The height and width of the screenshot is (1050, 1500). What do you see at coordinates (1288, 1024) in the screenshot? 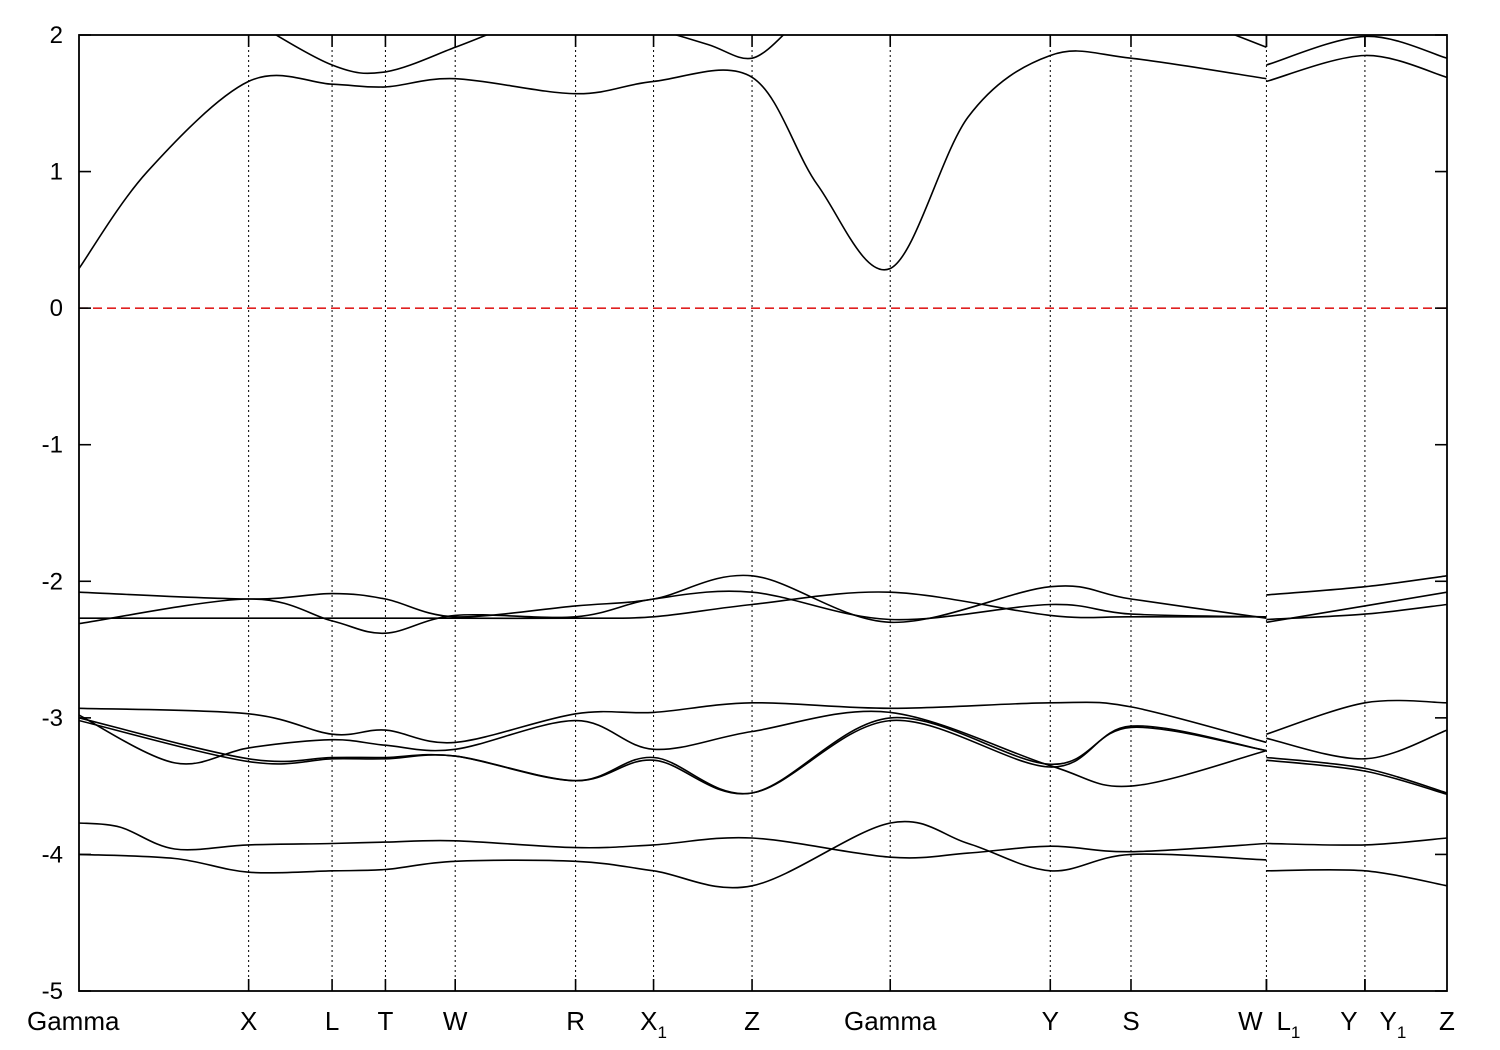
I see `kpoint-label: L1` at bounding box center [1288, 1024].